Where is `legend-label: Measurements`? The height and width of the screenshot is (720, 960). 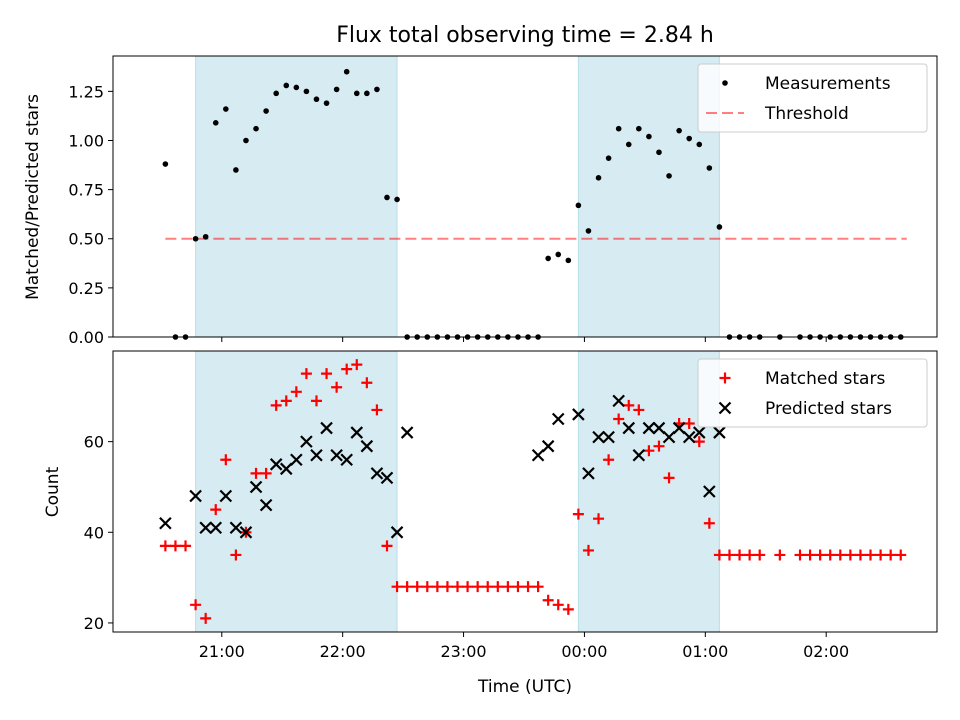 legend-label: Measurements is located at coordinates (828, 84).